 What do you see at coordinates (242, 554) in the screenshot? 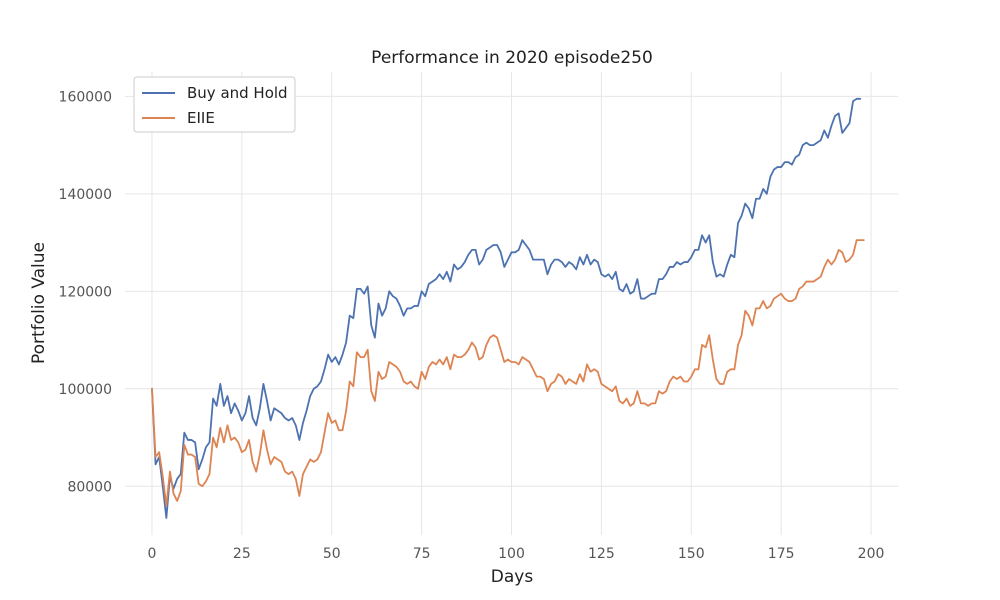
I see `x-tick-label: 25` at bounding box center [242, 554].